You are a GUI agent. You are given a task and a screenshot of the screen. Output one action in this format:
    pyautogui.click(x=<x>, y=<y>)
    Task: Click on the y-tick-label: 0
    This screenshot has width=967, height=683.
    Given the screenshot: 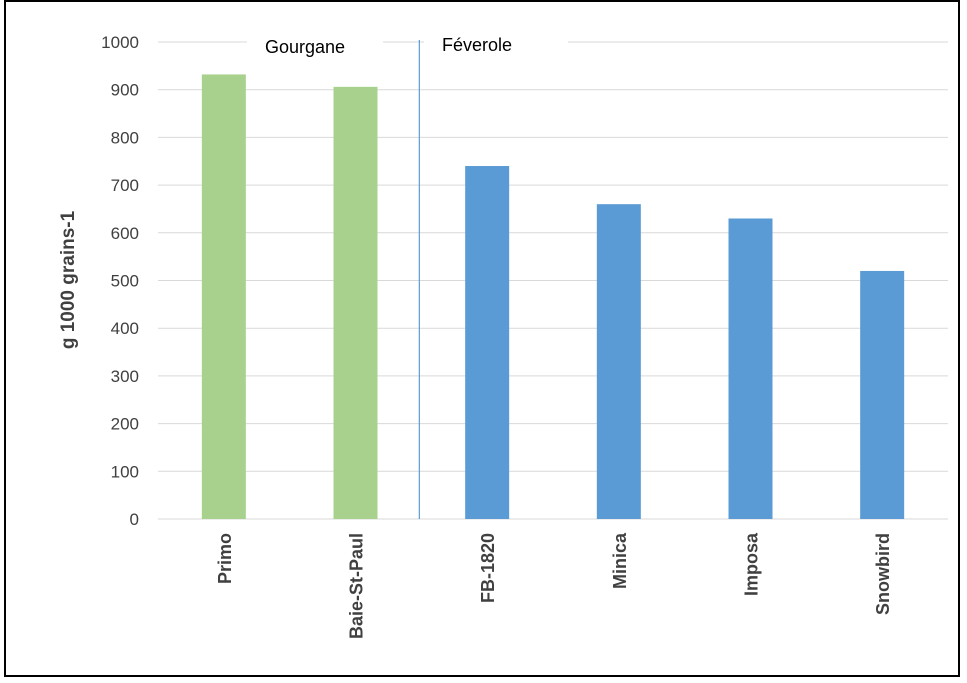 What is the action you would take?
    pyautogui.click(x=134, y=519)
    